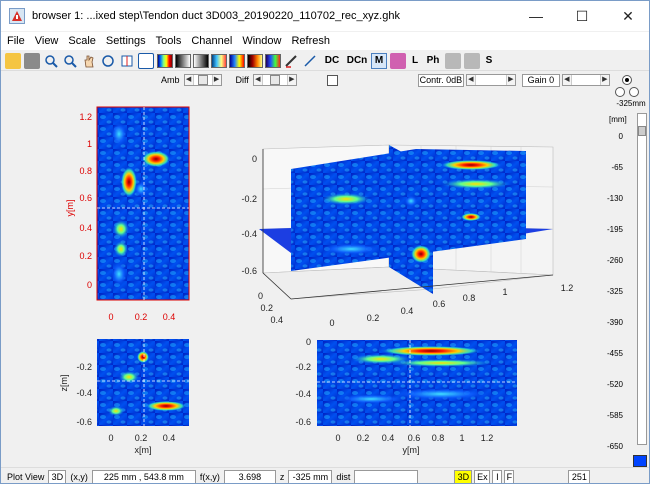  Describe the element at coordinates (411, 450) in the screenshot. I see `yz-side-xlabel: y[m]` at that location.